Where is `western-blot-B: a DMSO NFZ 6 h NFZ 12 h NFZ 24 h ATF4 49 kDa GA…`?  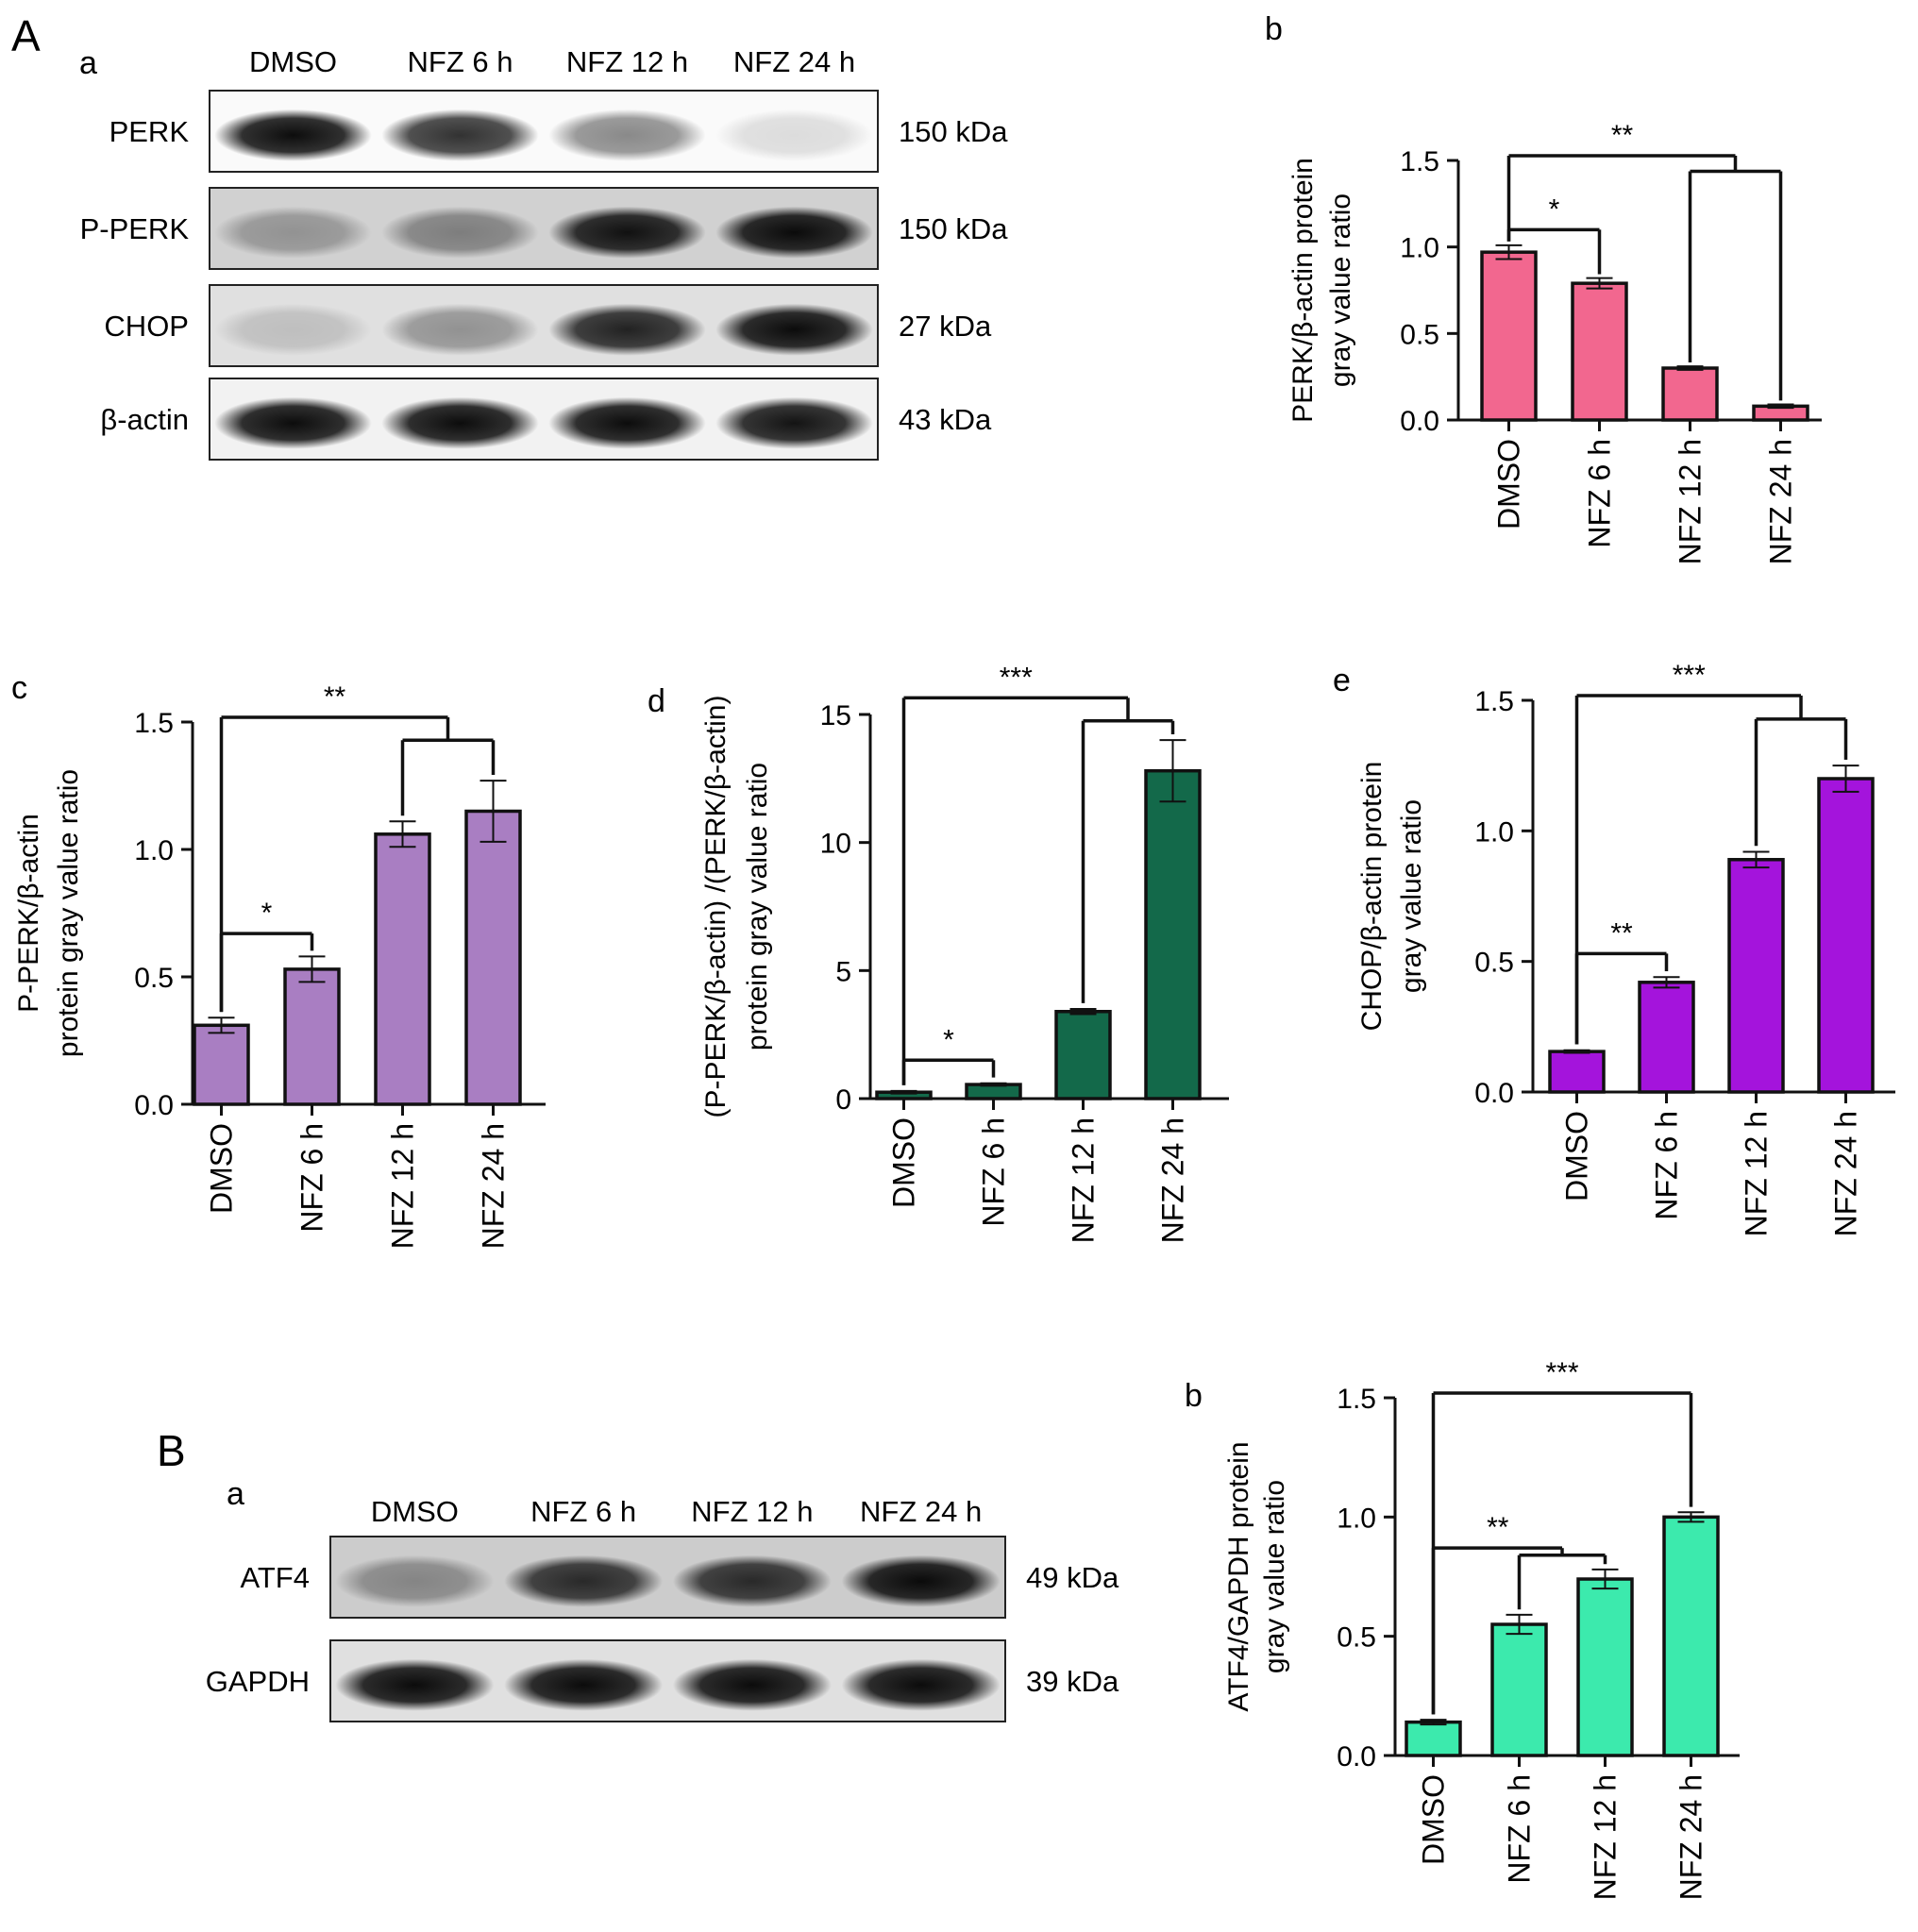
western-blot-B: a DMSO NFZ 6 h NFZ 12 h NFZ 24 h ATF4 49 kDa GA… is located at coordinates (662, 1599).